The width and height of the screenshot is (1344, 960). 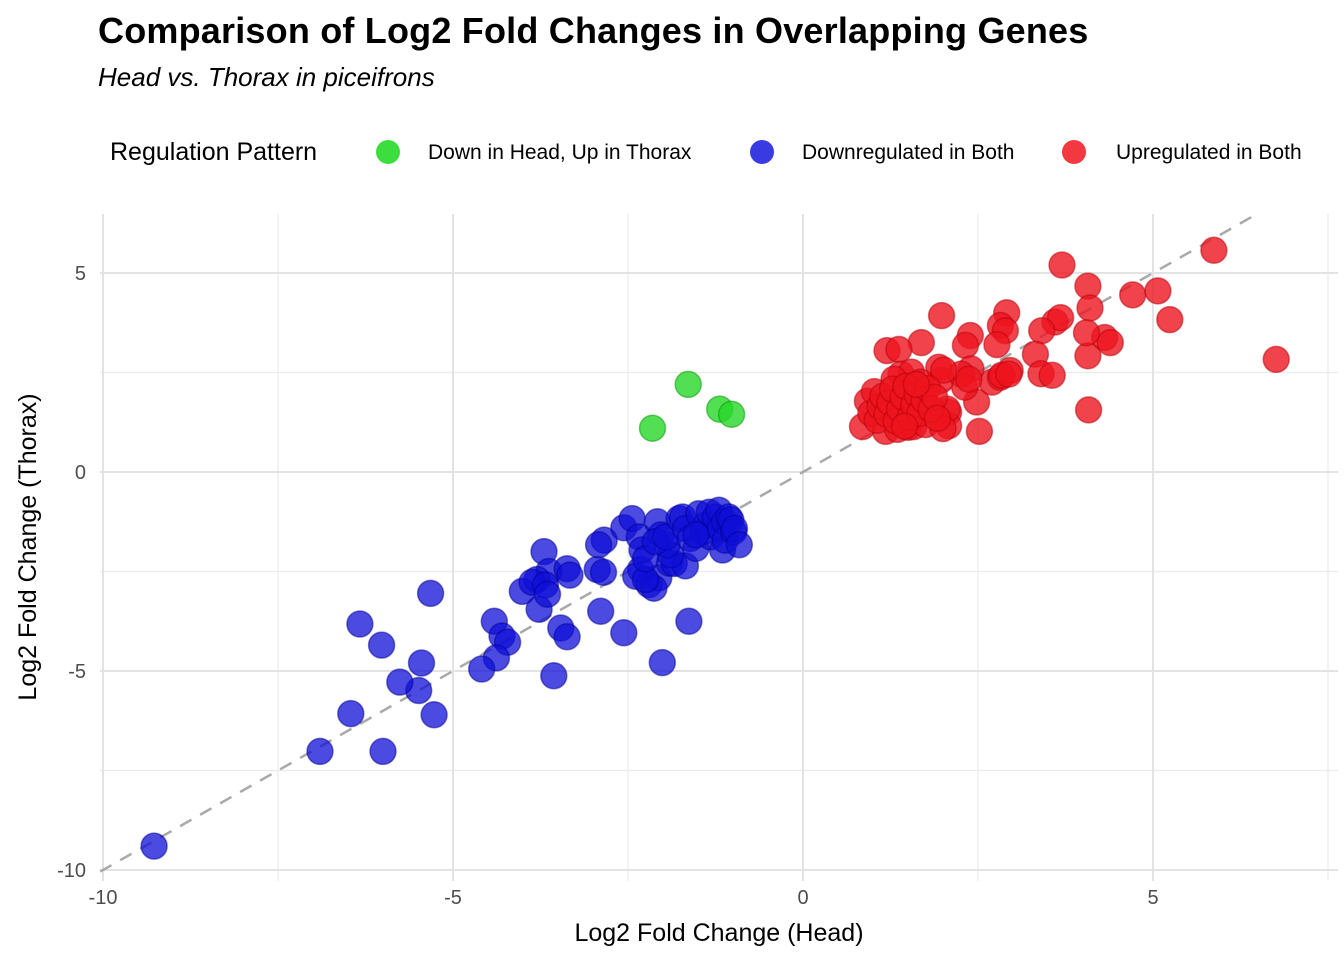 What do you see at coordinates (103, 898) in the screenshot?
I see `x-tick-label: -10` at bounding box center [103, 898].